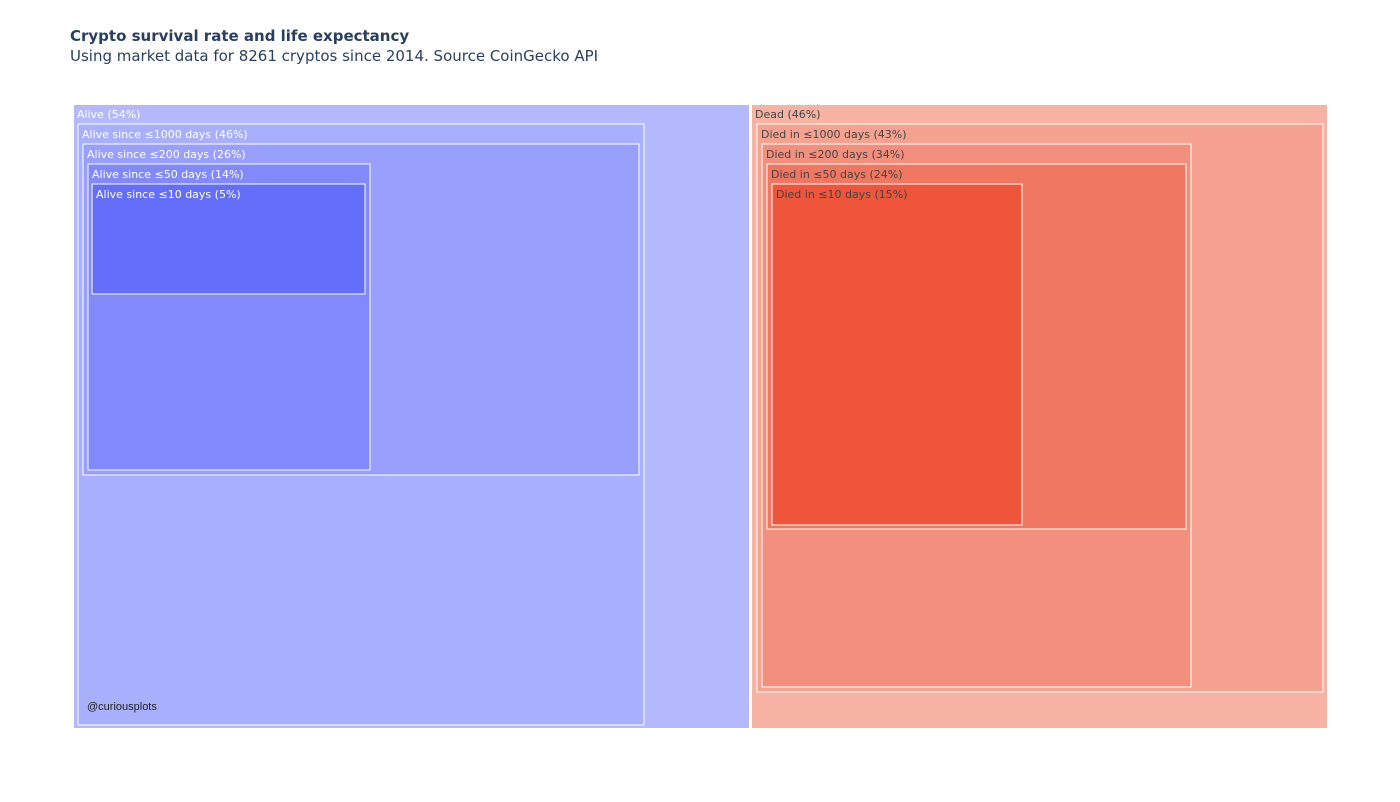 This screenshot has width=1400, height=802. Describe the element at coordinates (166, 154) in the screenshot. I see `treemap-label-alive200: Alive since ≤200 days (26%)` at that location.